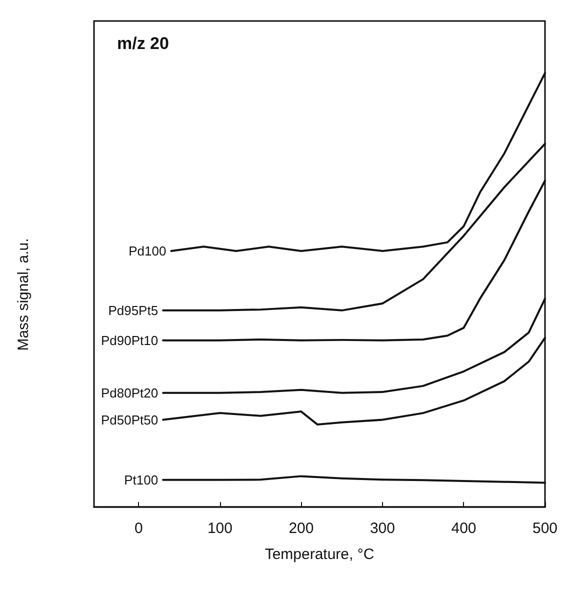  I want to click on x-tick-label: 100, so click(219, 528).